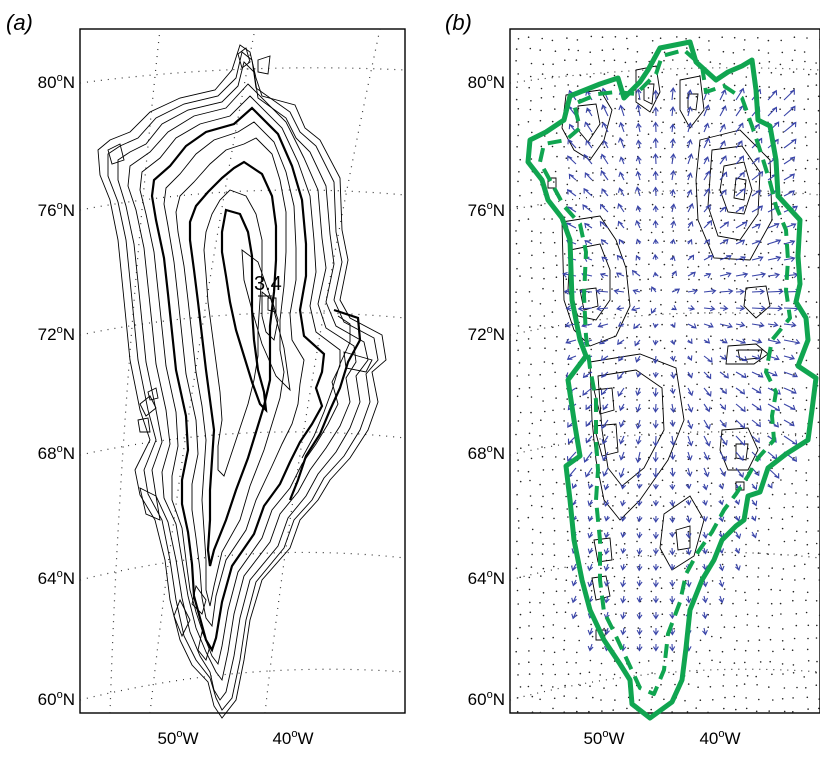 The width and height of the screenshot is (820, 766). Describe the element at coordinates (235, 738) in the screenshot. I see `panel-a-lon-ticks: 50oW 40oW` at that location.